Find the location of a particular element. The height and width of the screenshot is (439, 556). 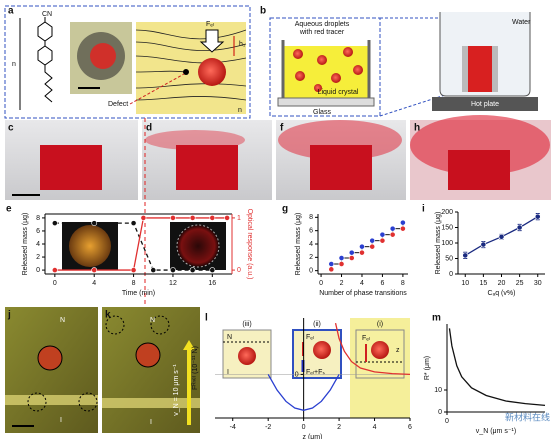

hot-plate-label: Hot plate is located at coordinates (485, 104).